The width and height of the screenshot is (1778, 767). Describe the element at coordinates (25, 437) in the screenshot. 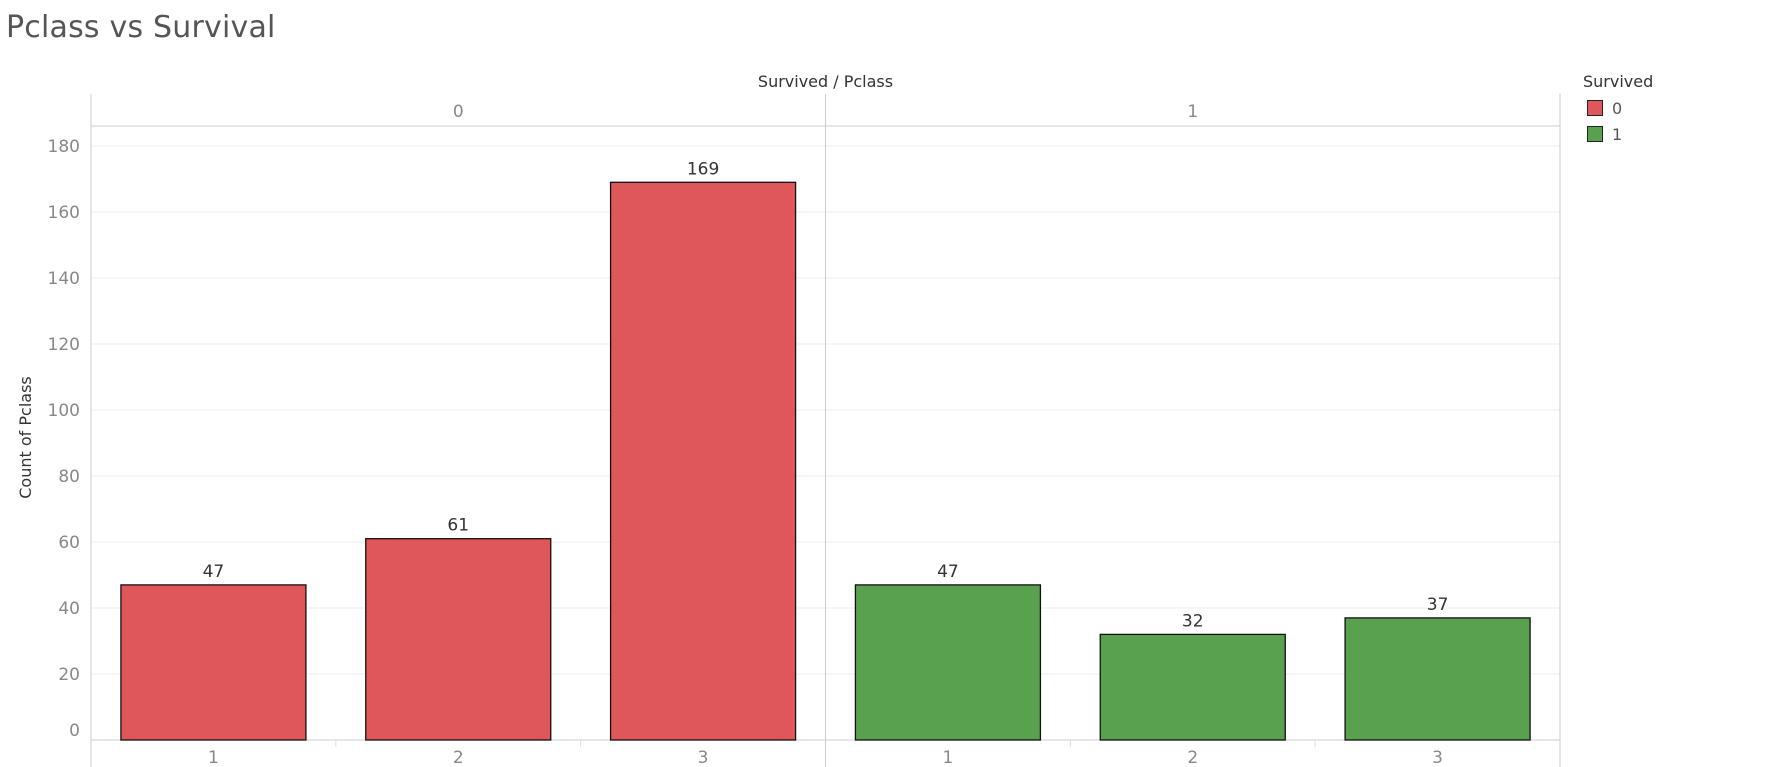

I see `y-axis-label: Count of Pclass` at that location.